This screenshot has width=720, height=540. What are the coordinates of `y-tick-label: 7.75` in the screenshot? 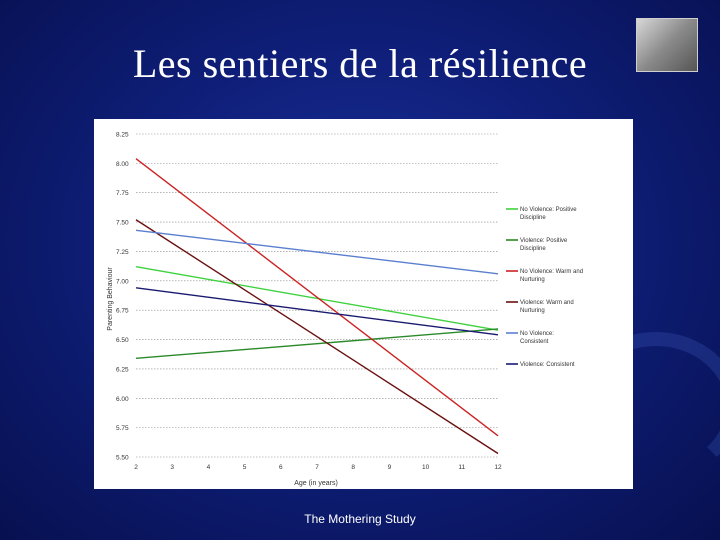 It's located at (122, 193).